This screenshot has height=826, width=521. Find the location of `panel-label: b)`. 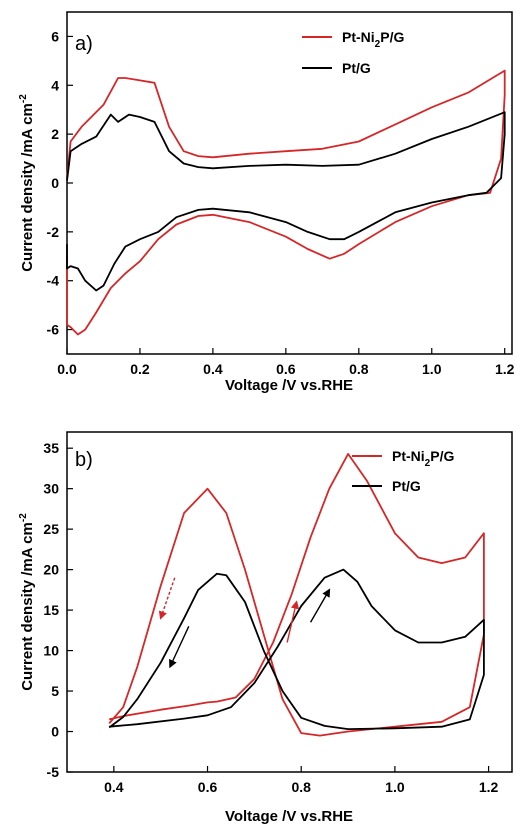

panel-label: b) is located at coordinates (84, 460).